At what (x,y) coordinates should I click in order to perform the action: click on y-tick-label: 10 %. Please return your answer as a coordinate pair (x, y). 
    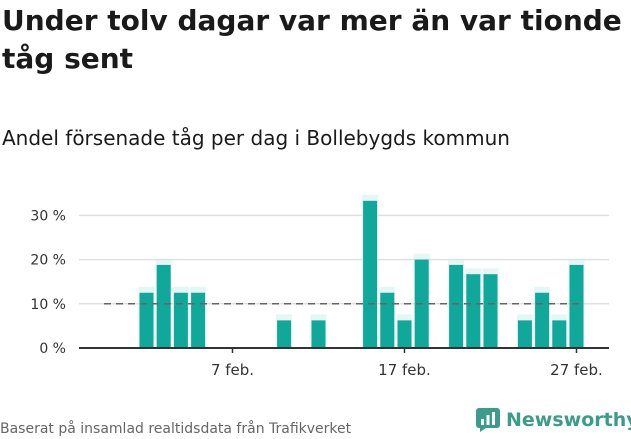
    Looking at the image, I should click on (48, 305).